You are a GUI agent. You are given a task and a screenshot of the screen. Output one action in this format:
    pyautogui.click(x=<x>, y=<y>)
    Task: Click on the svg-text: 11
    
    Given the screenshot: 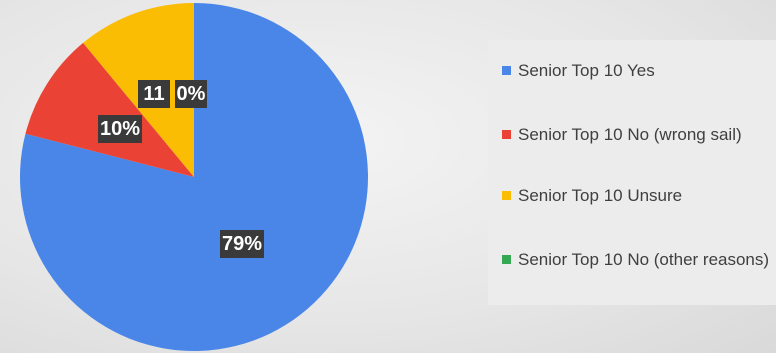 What is the action you would take?
    pyautogui.click(x=153, y=94)
    